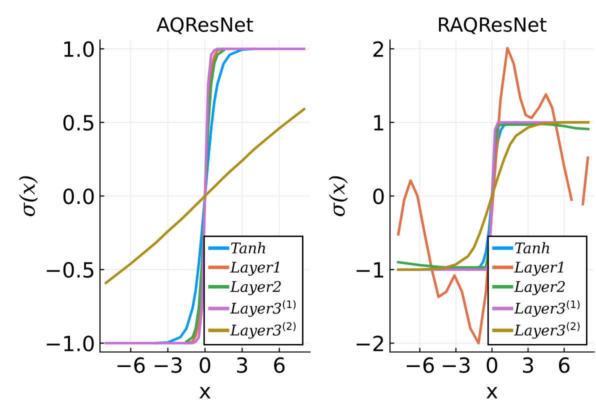 The width and height of the screenshot is (596, 409). I want to click on y-tick-label: 0.0, so click(78, 196).